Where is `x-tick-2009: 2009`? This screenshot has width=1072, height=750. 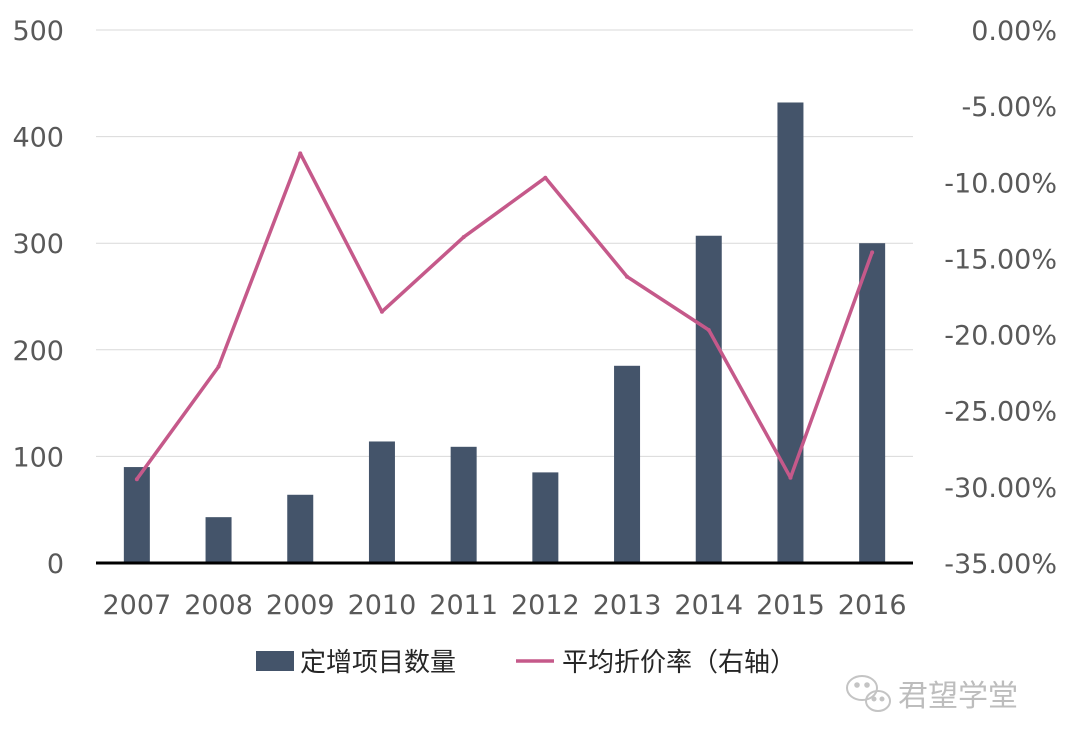 x-tick-2009: 2009 is located at coordinates (300, 605).